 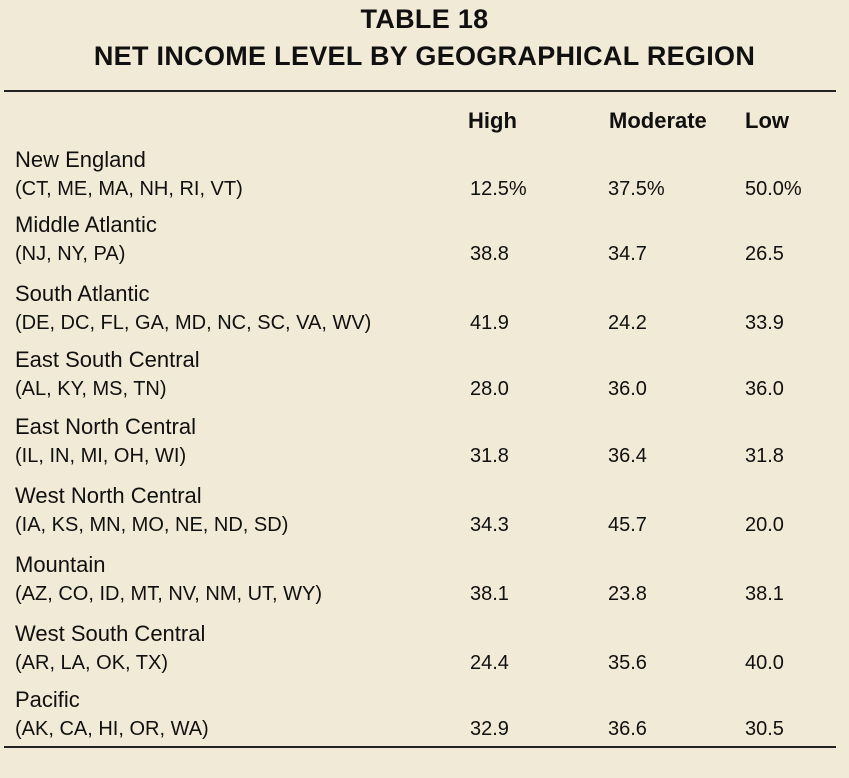 I want to click on region-name: New England, so click(x=80, y=159).